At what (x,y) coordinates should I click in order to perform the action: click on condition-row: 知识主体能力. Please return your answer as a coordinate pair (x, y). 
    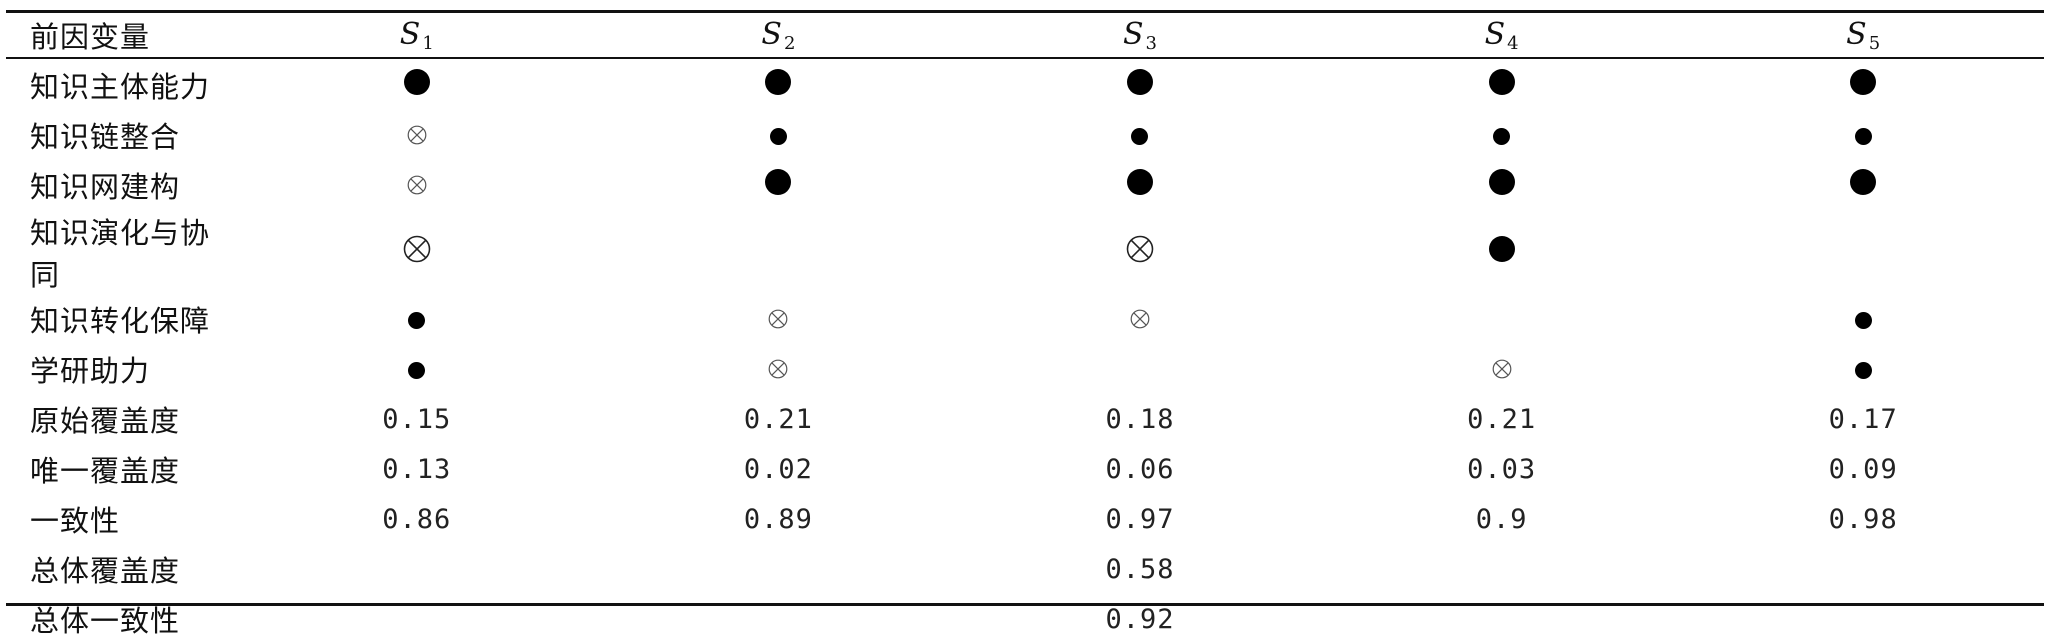
    Looking at the image, I should click on (1025, 85).